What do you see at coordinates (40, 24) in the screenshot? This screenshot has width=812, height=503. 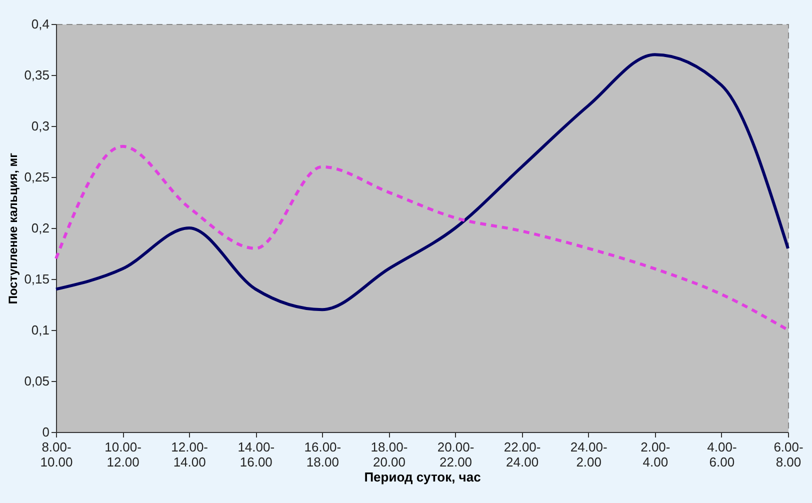 I see `y-tick-label: 0,4` at bounding box center [40, 24].